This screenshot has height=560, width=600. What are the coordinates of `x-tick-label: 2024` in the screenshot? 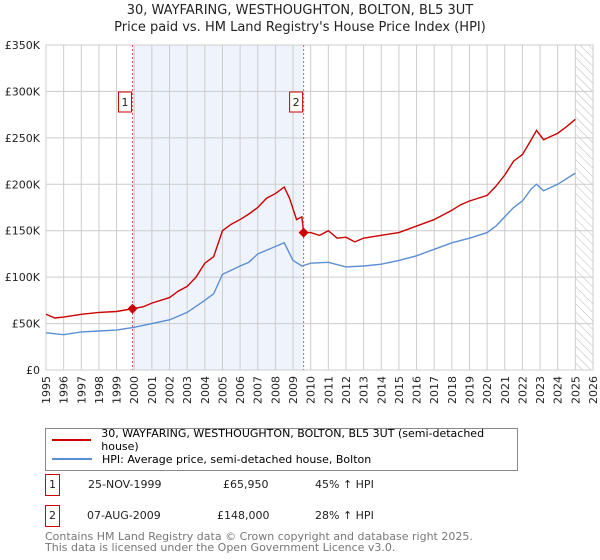 It's located at (558, 390).